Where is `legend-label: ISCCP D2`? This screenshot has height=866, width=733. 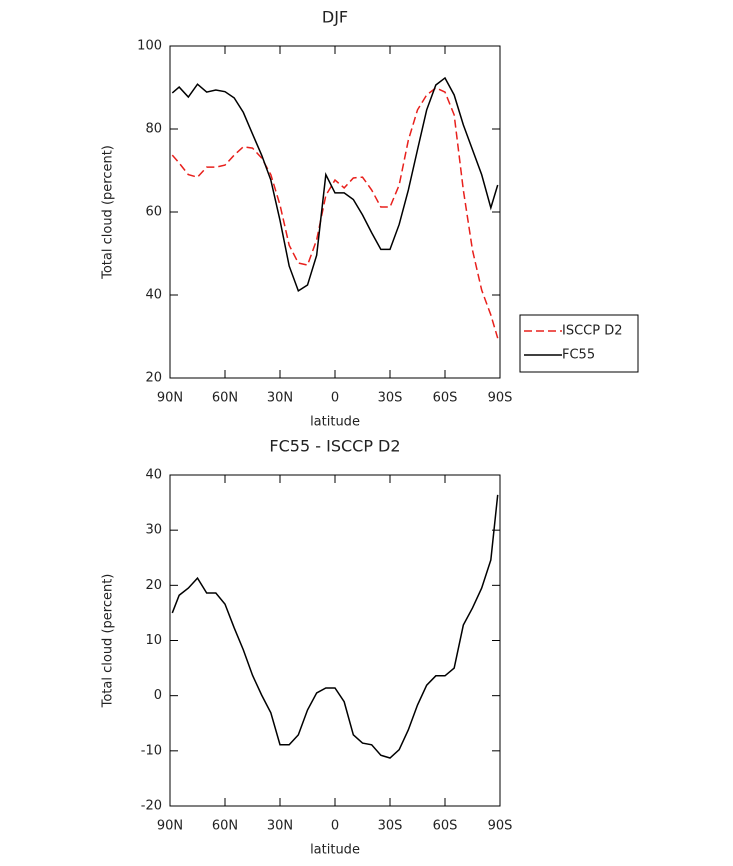 legend-label: ISCCP D2 is located at coordinates (592, 331).